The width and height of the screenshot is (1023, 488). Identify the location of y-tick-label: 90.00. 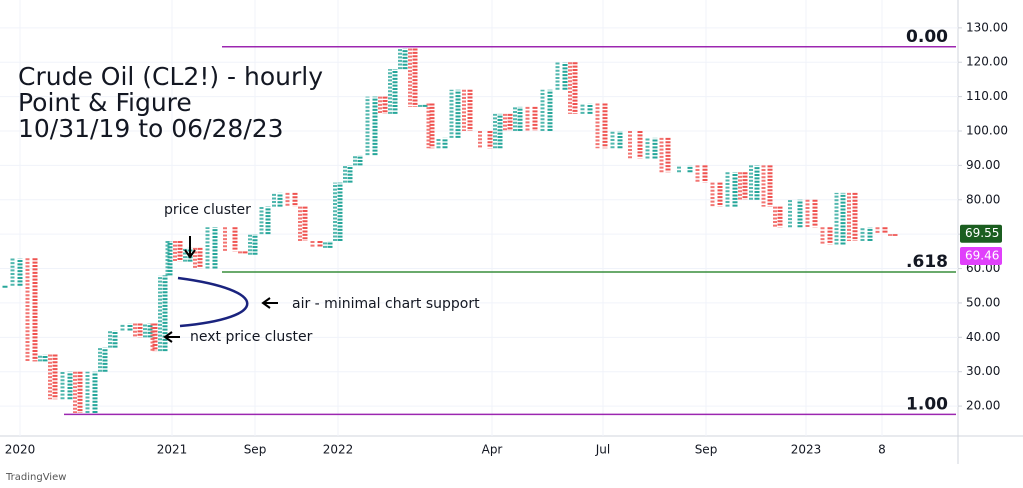
(983, 165).